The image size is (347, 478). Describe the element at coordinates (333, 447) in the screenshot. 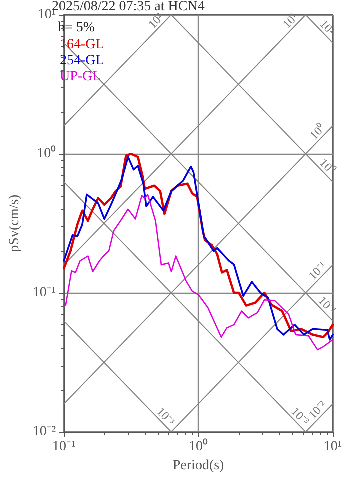

I see `x-tick-label: 10¹` at that location.